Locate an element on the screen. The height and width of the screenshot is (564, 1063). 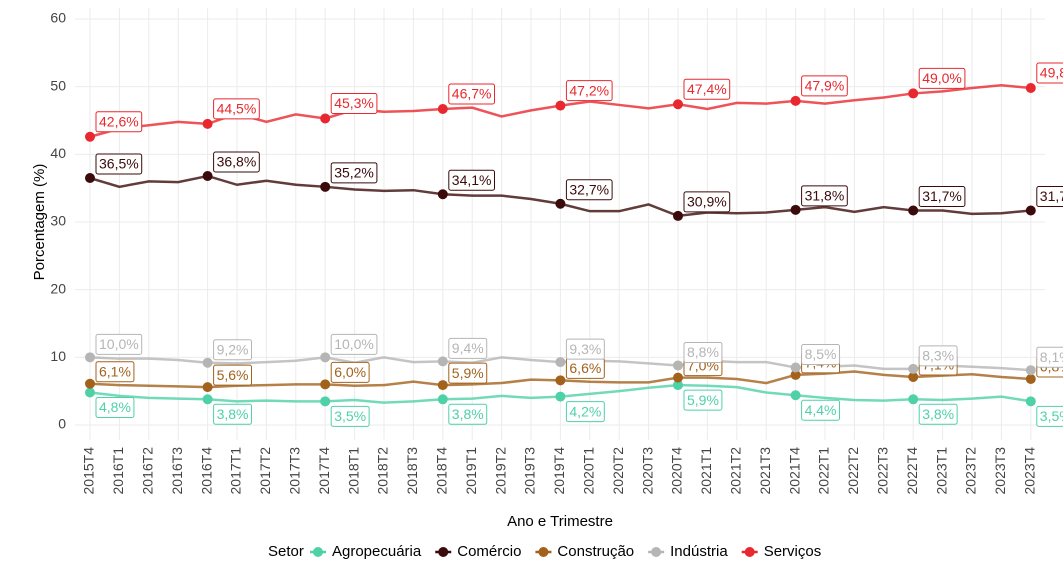
x-tick-label: 2022T3 is located at coordinates (883, 471).